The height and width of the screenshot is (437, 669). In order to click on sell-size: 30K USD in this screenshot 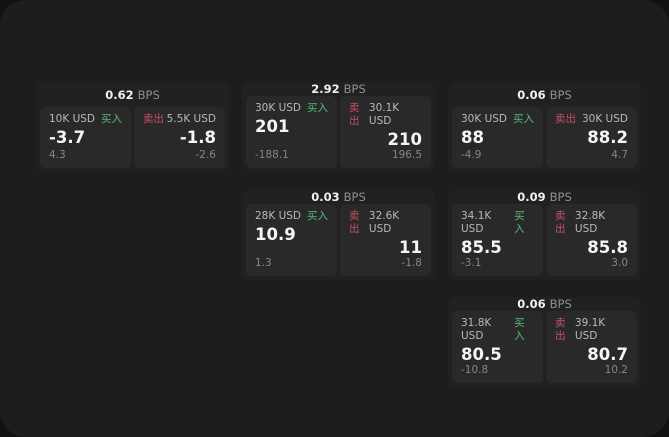, I will do `click(604, 119)`.